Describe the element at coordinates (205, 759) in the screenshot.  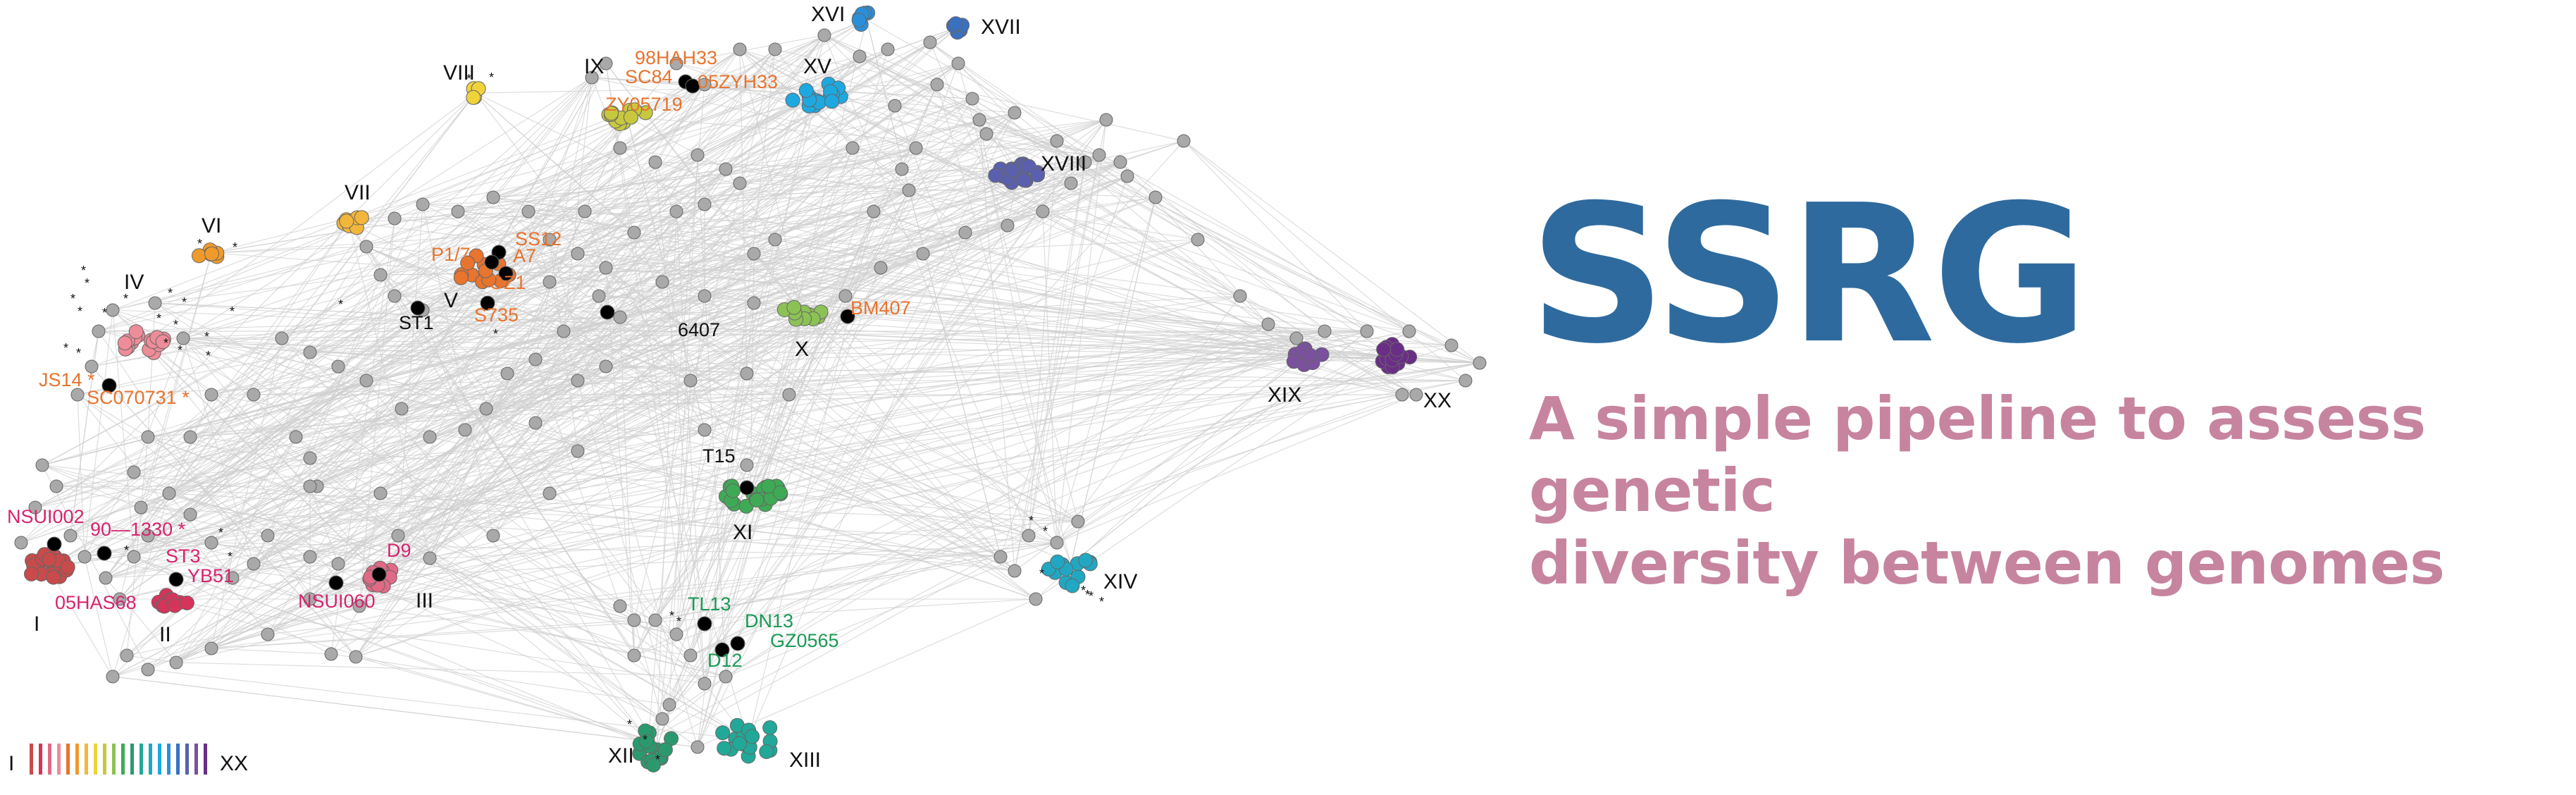
I see `legend-bar-XX` at that location.